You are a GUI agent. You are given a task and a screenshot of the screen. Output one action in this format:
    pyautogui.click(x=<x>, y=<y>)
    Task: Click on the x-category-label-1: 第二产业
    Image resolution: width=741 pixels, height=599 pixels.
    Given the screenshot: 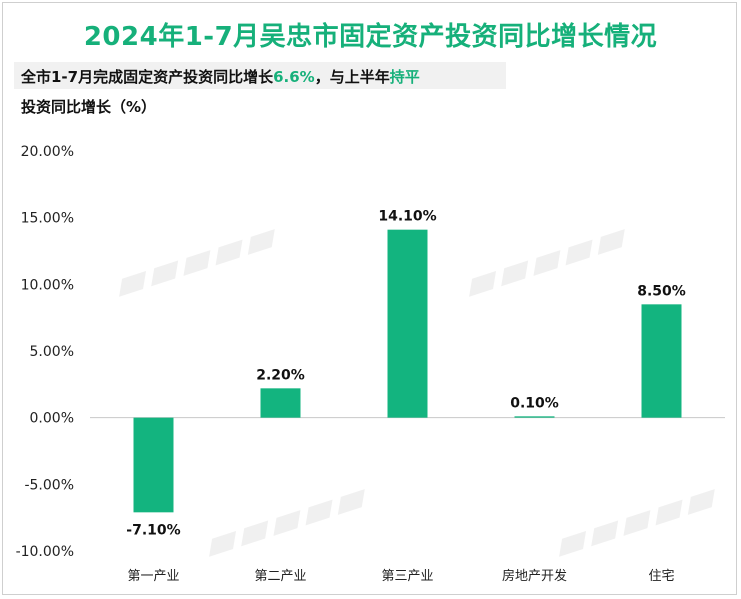 What is the action you would take?
    pyautogui.click(x=280, y=576)
    